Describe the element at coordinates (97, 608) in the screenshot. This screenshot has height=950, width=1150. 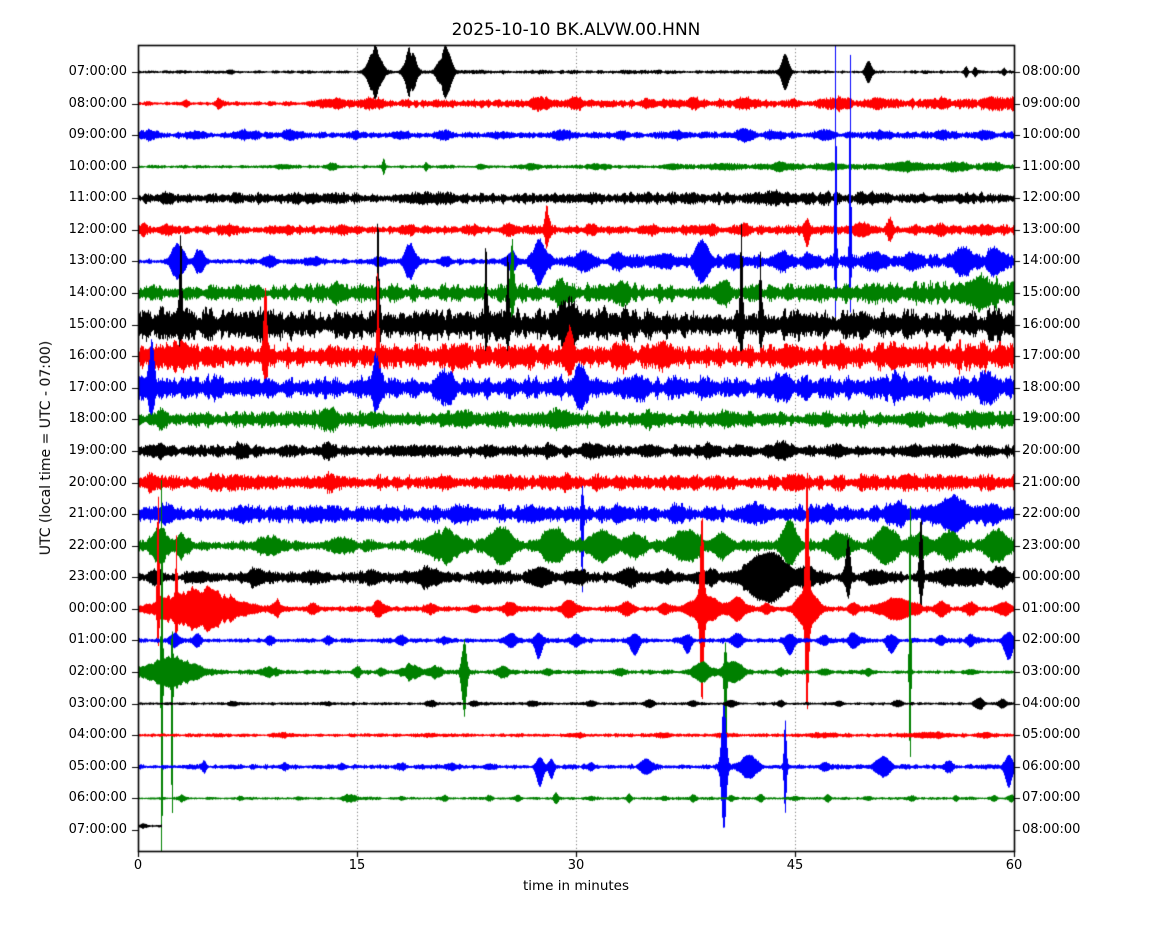
I see `left-time-label: 00:00:00` at that location.